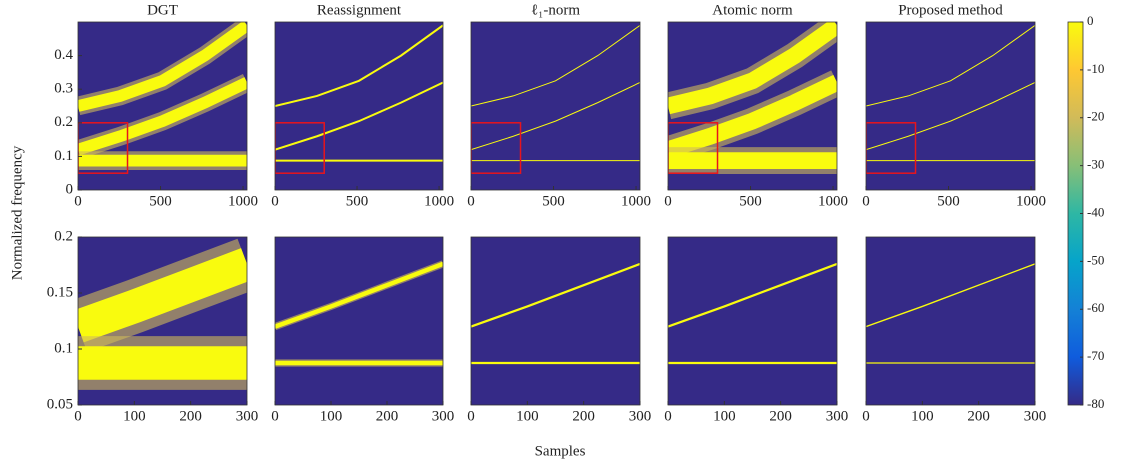  Describe the element at coordinates (560, 451) in the screenshot. I see `x-axis-label: Samples` at that location.